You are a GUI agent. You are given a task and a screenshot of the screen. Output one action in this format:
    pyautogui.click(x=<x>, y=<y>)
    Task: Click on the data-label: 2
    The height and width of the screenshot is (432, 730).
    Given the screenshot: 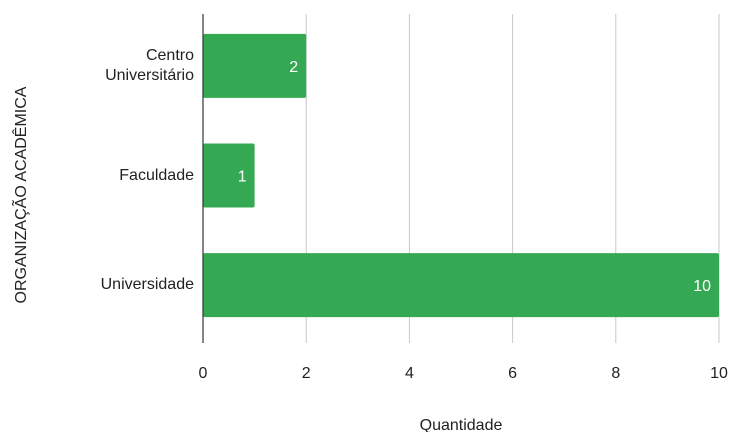 What is the action you would take?
    pyautogui.click(x=293, y=67)
    